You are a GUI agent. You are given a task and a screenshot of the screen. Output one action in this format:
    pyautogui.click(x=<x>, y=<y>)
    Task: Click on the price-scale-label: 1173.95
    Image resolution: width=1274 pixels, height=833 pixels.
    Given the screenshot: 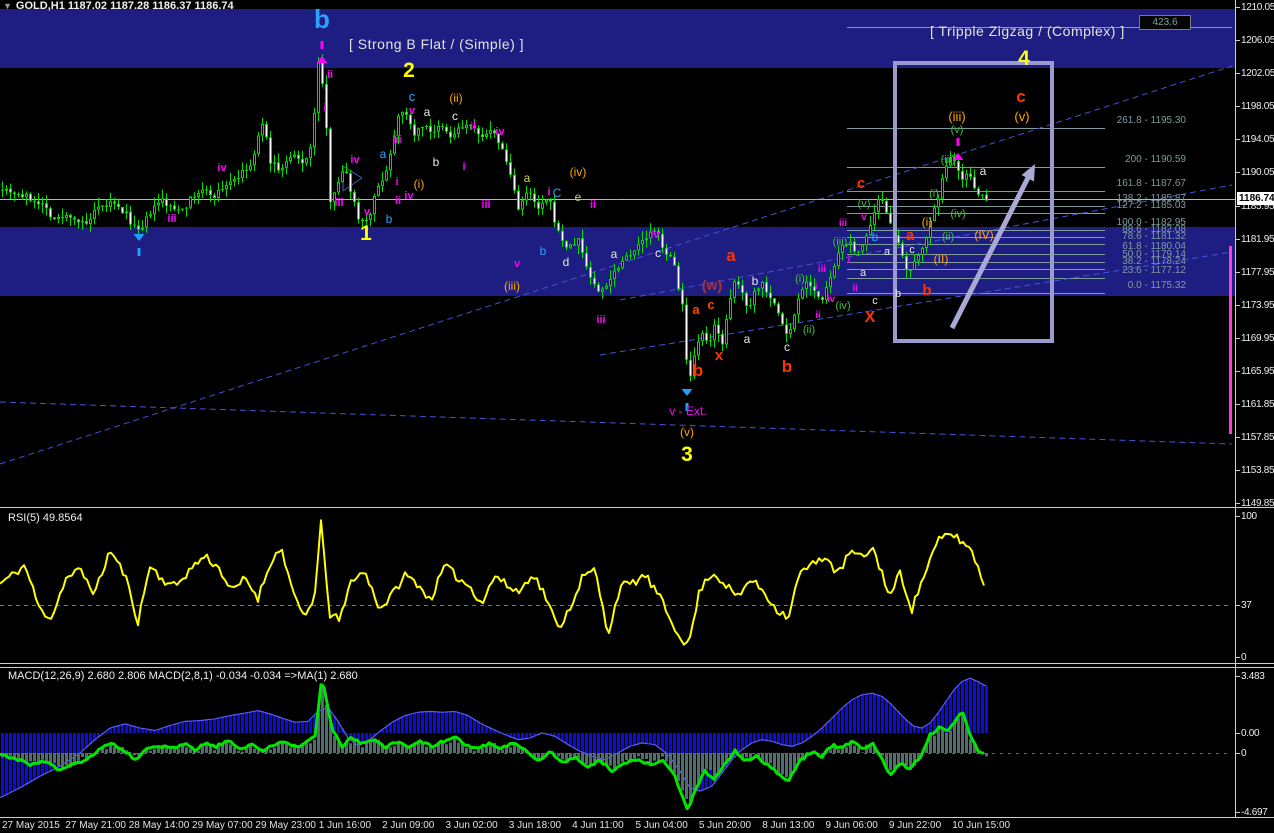 What is the action you would take?
    pyautogui.click(x=1257, y=305)
    